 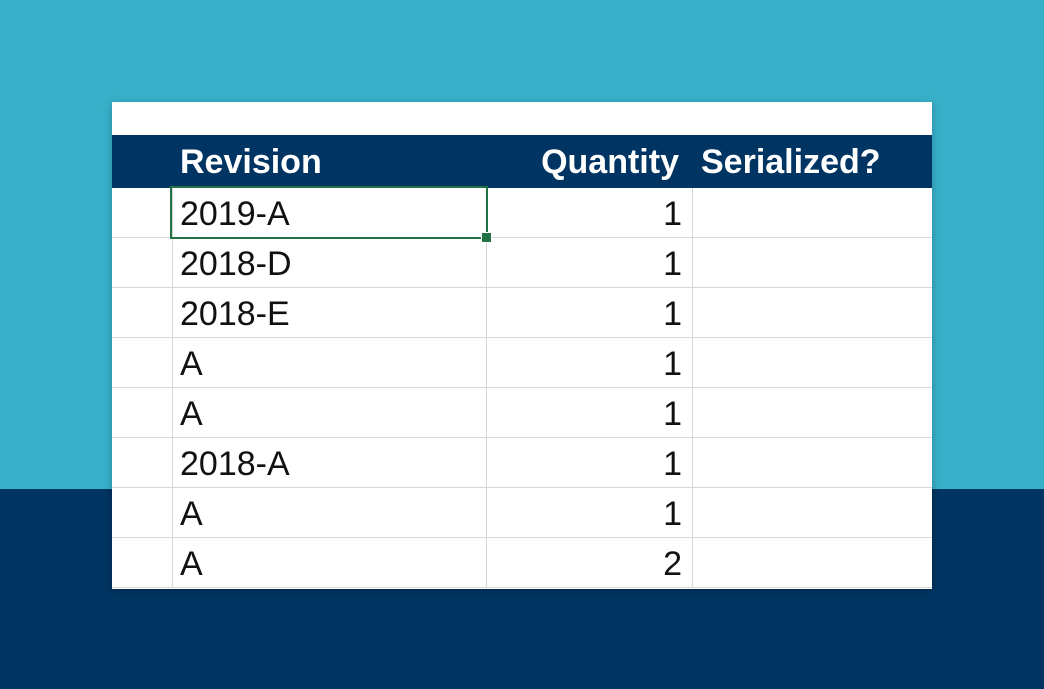 I want to click on cell-revision: 2018-E, so click(x=330, y=312).